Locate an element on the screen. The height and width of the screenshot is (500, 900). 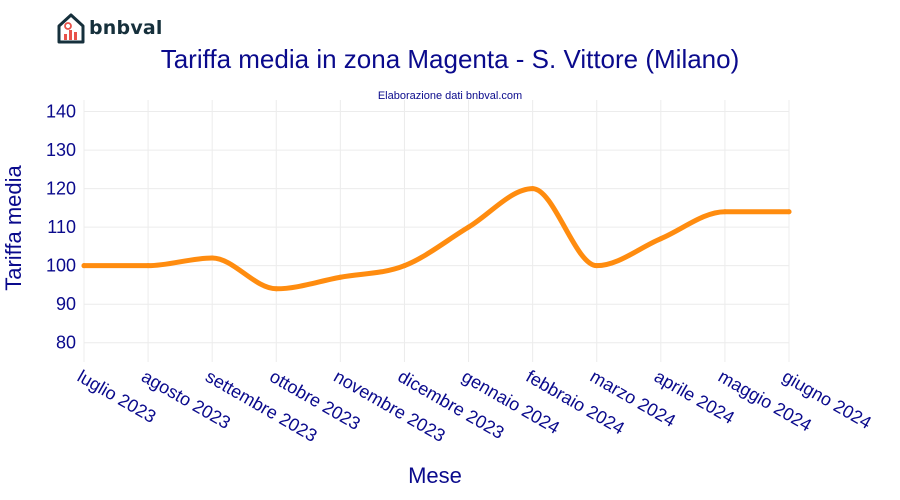
x-axis-title: Mese is located at coordinates (435, 475).